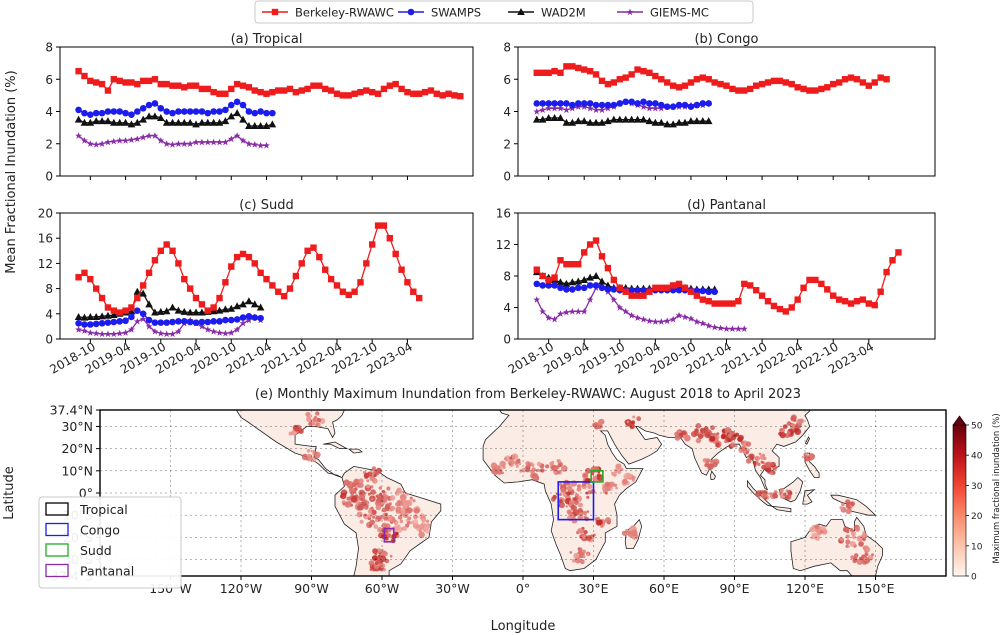 The width and height of the screenshot is (1000, 635). What do you see at coordinates (630, 12) in the screenshot?
I see `legend-marker` at bounding box center [630, 12].